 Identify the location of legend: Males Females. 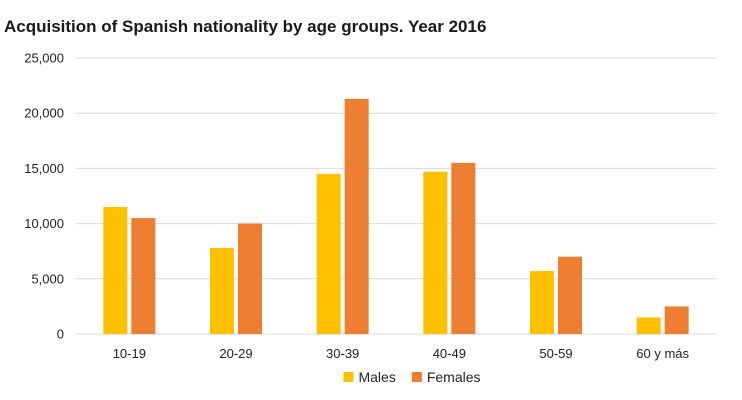
(412, 377).